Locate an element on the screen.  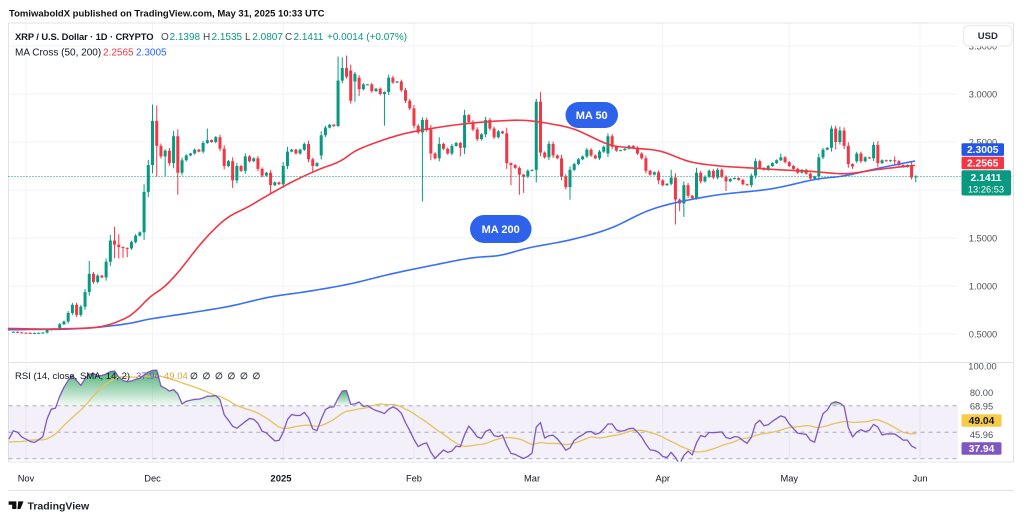
svg-text: Mar is located at coordinates (532, 478).